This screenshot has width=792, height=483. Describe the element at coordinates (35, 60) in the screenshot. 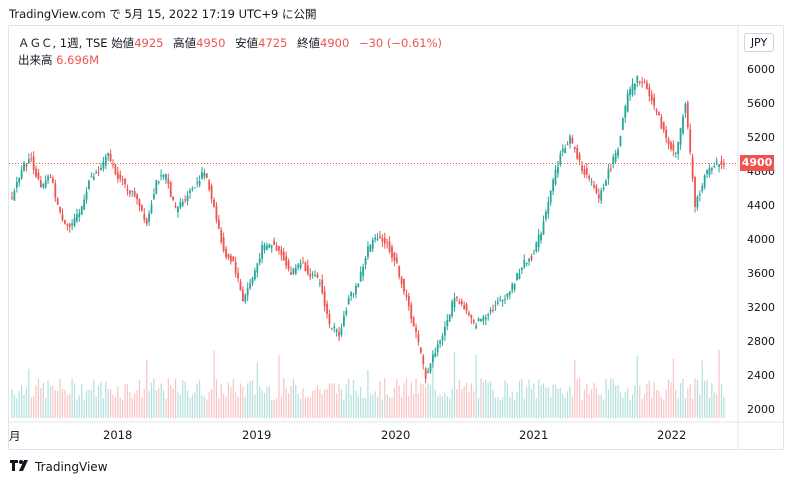

I see `volume-label: 出来高` at that location.